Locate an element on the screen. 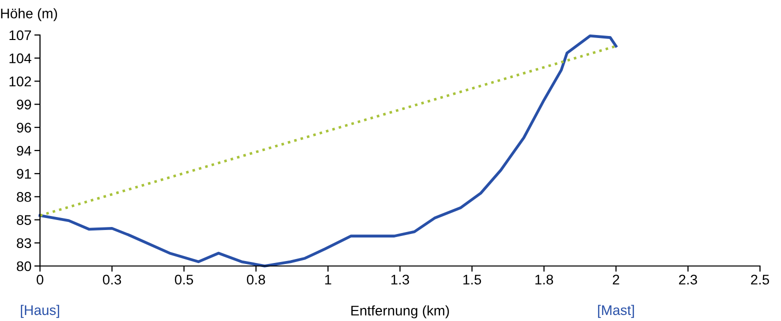 This screenshot has height=321, width=781. y-tick-label: 99 is located at coordinates (24, 105).